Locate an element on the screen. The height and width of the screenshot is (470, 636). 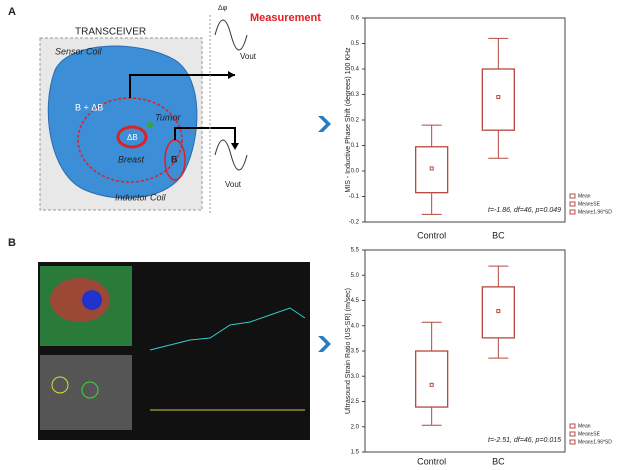
delta-b-label: ΔB is located at coordinates (132, 137).